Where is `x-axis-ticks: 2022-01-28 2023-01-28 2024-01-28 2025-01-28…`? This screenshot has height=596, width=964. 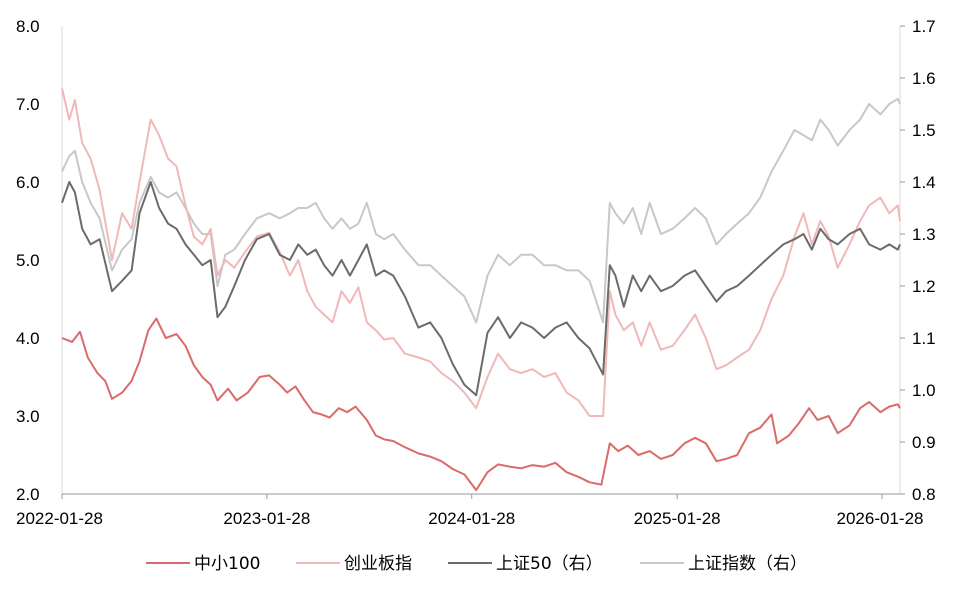
x-axis-ticks: 2022-01-28 2023-01-28 2024-01-28 2025-01-28… is located at coordinates (469, 511).